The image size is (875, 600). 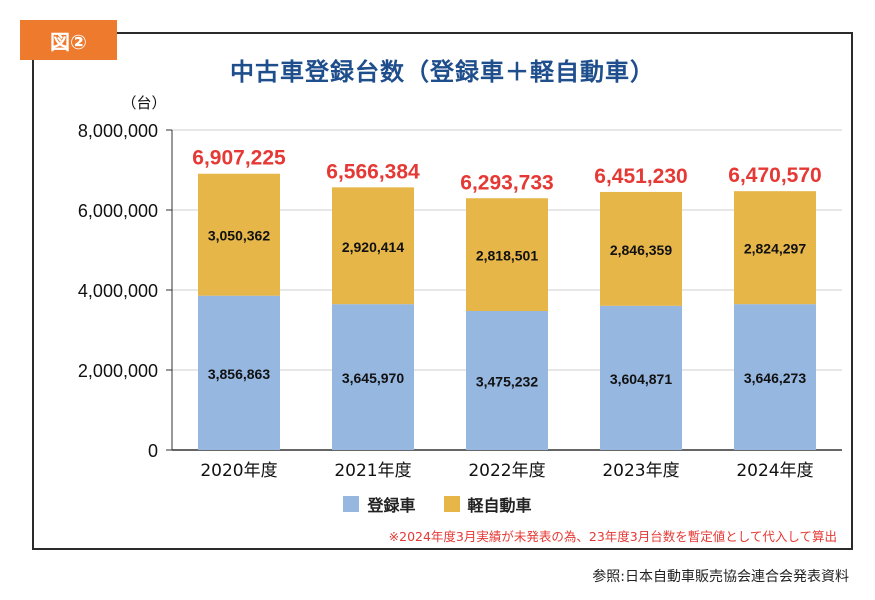 I want to click on data-label-kei: 2,920,414, so click(x=373, y=247).